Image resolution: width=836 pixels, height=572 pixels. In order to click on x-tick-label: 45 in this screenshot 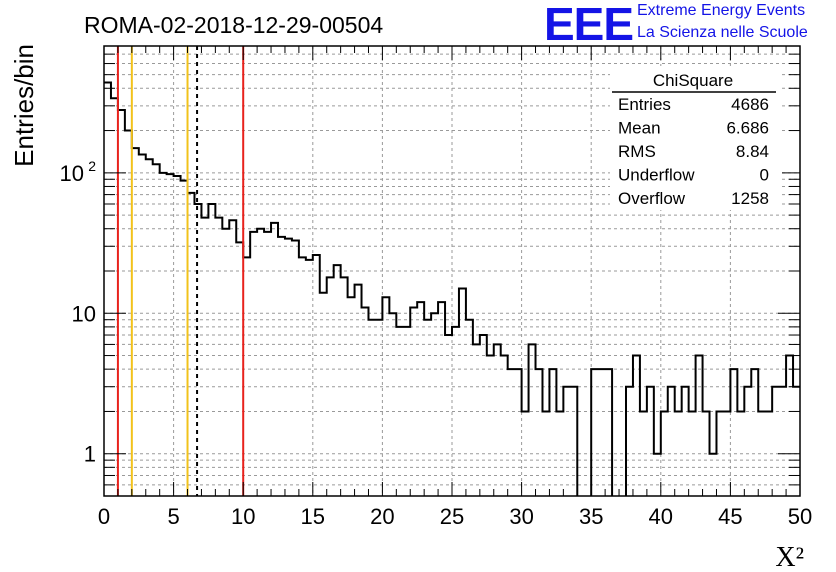, I will do `click(730, 516)`.